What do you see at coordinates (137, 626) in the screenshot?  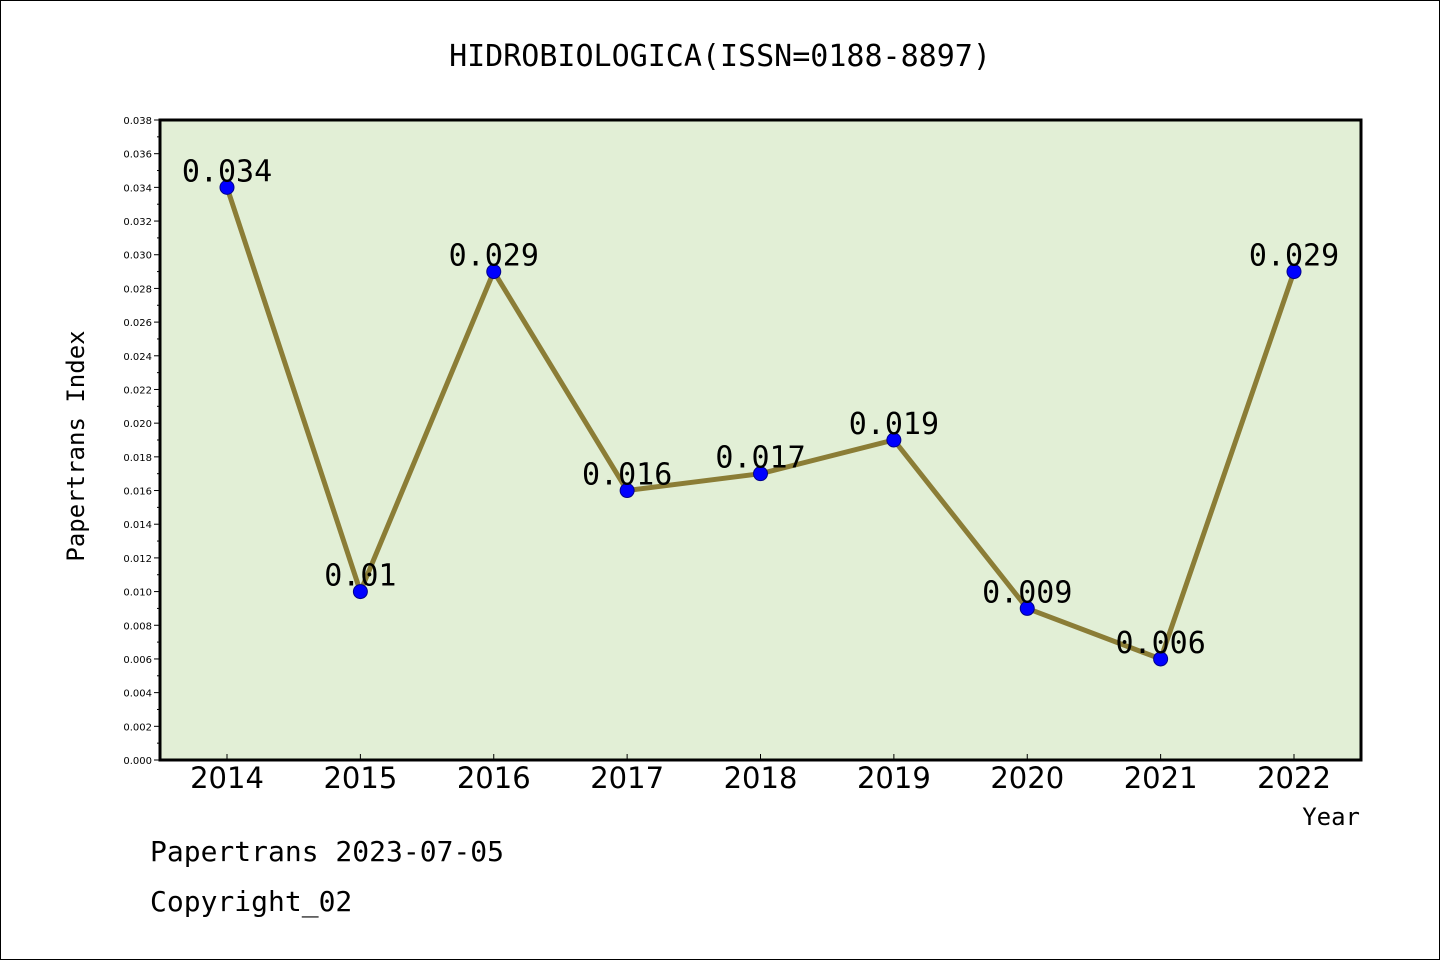 I see `y-tick-label: 0.008` at bounding box center [137, 626].